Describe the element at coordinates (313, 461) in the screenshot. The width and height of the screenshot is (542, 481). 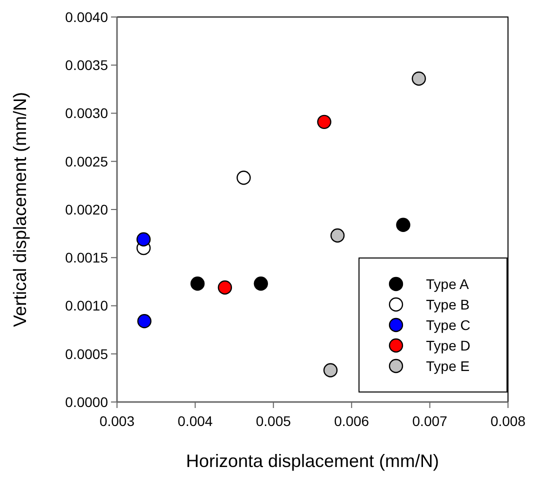
I see `x-axis-title: Horizonta displacement (mm/N)` at that location.